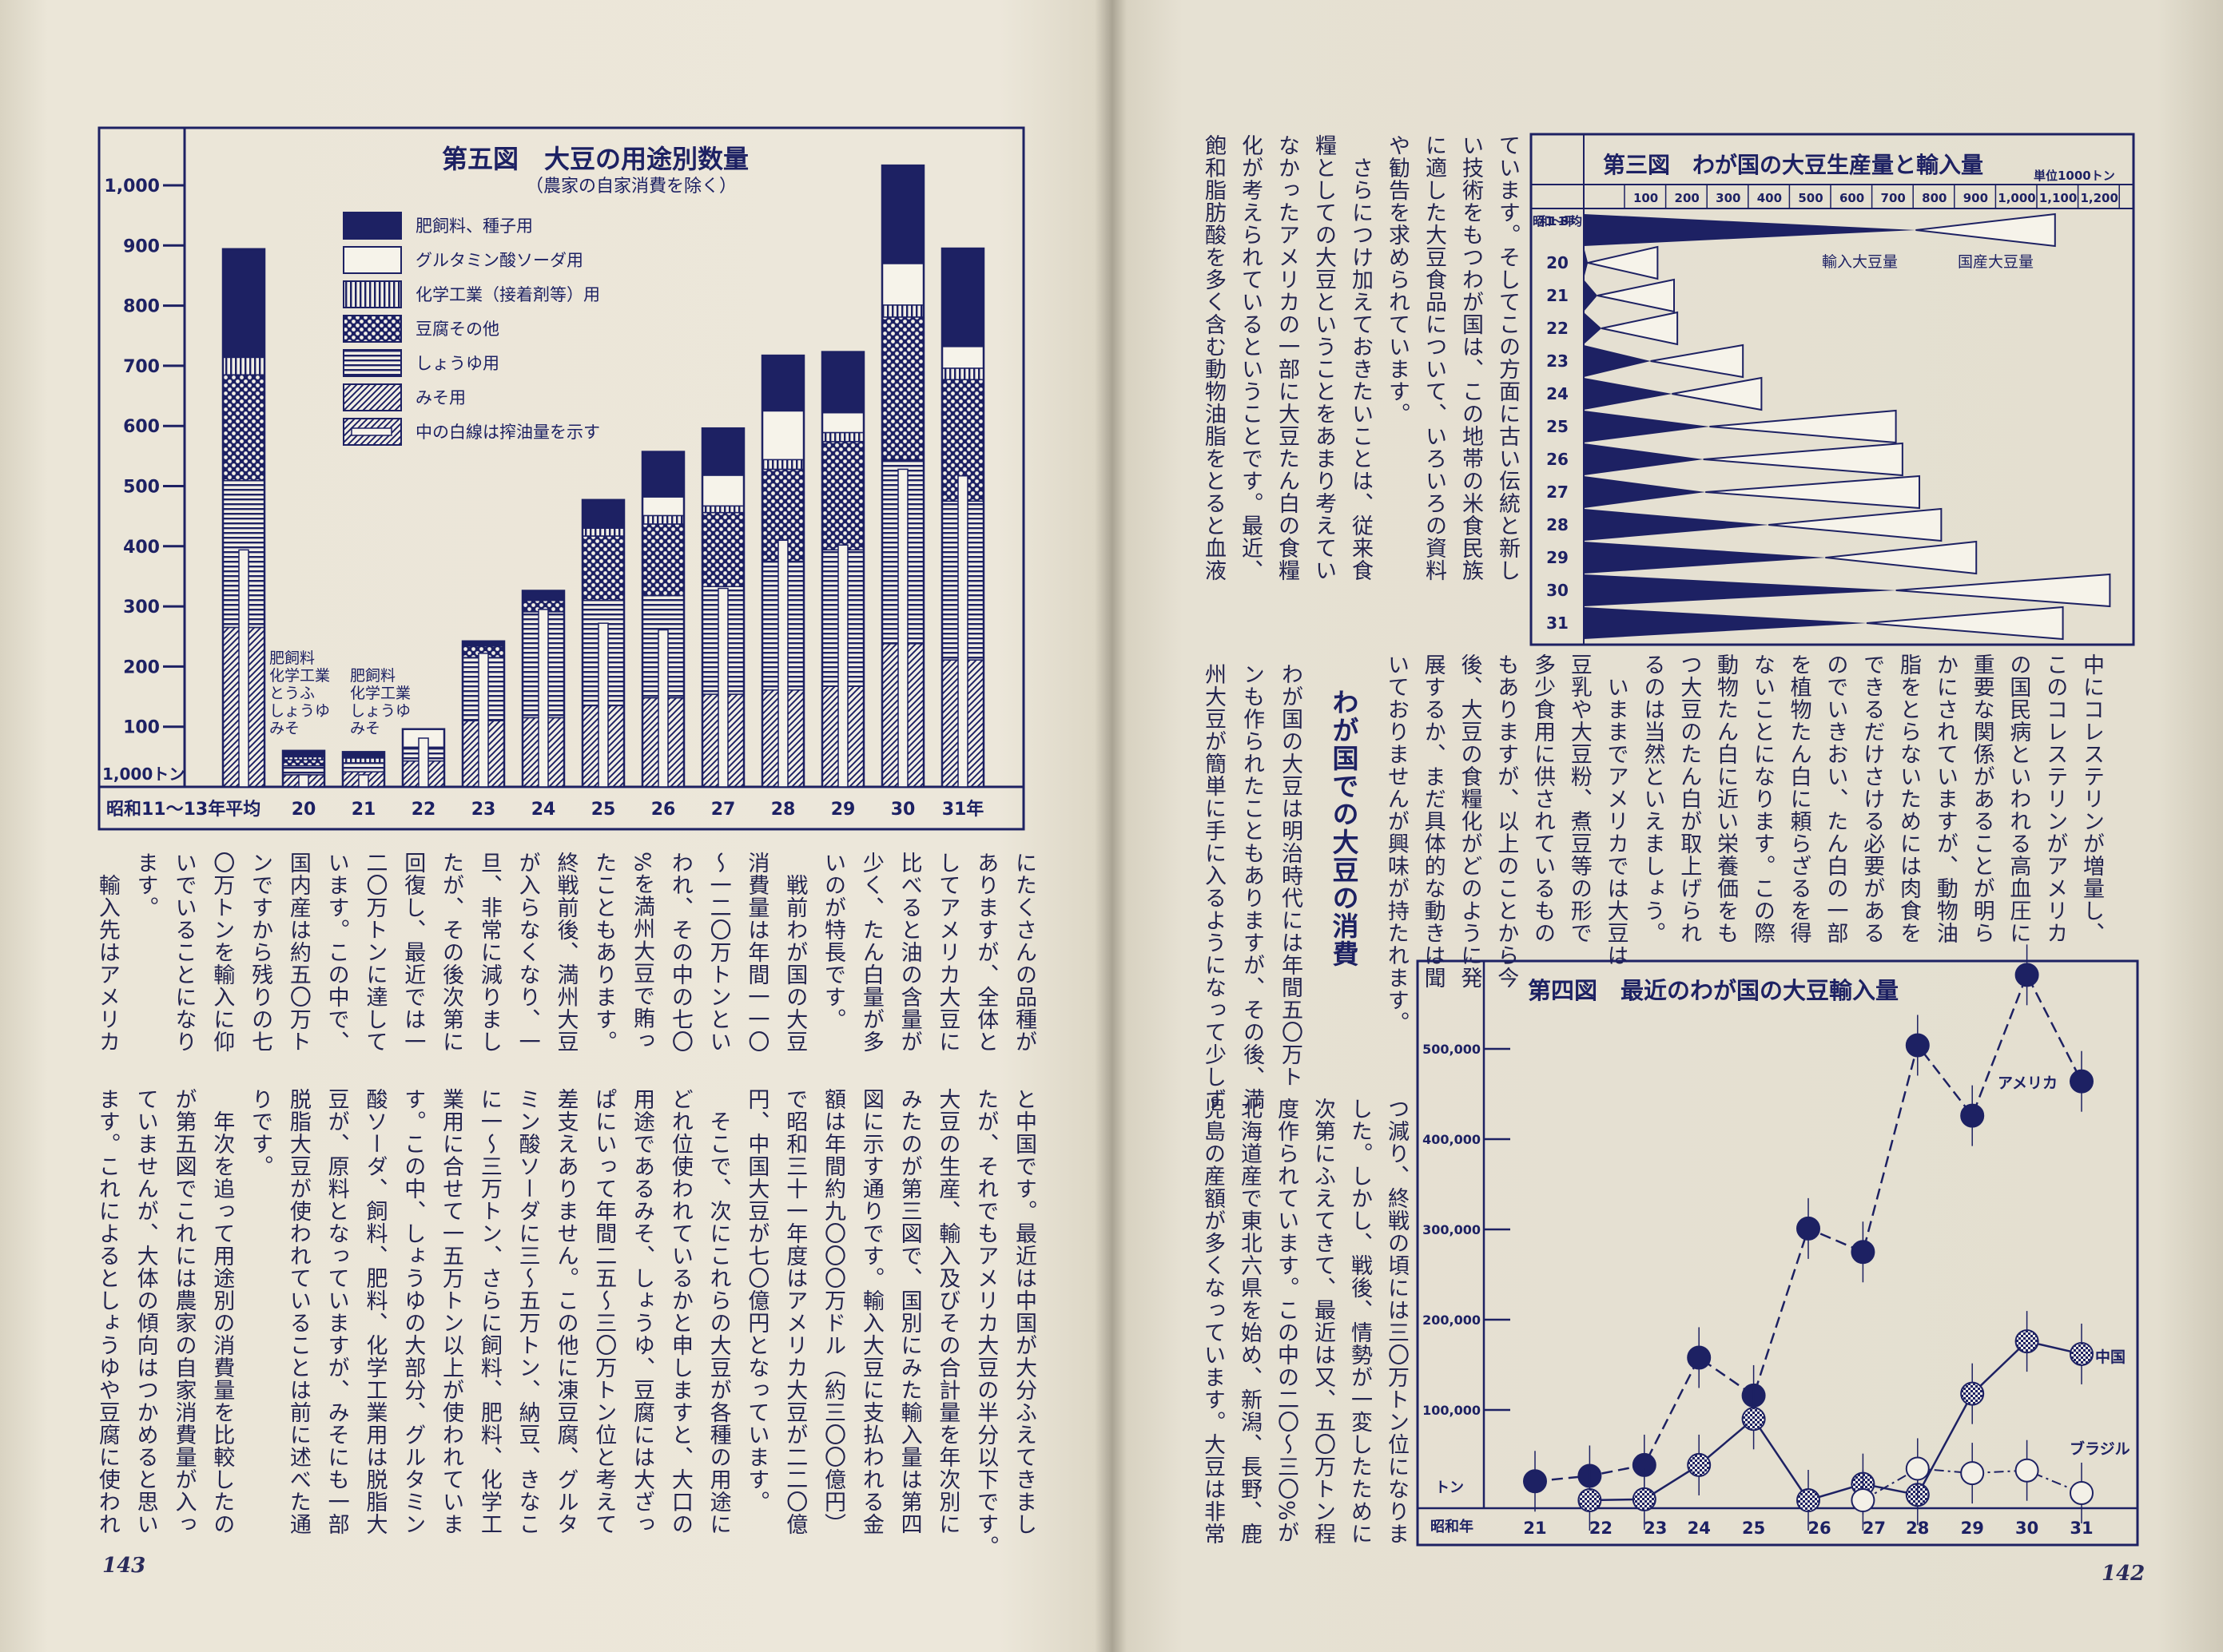 The height and width of the screenshot is (1652, 2223). I want to click on x-tick-label: 26, so click(663, 810).